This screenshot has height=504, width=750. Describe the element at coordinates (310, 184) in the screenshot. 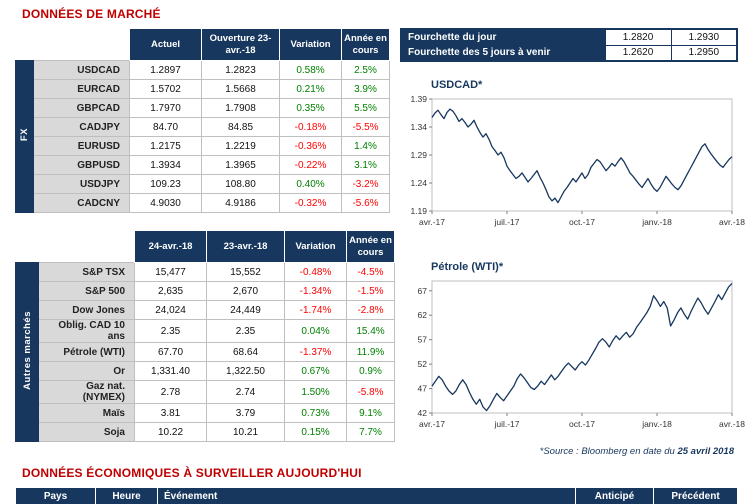

I see `cell-variation: 0.40%` at that location.